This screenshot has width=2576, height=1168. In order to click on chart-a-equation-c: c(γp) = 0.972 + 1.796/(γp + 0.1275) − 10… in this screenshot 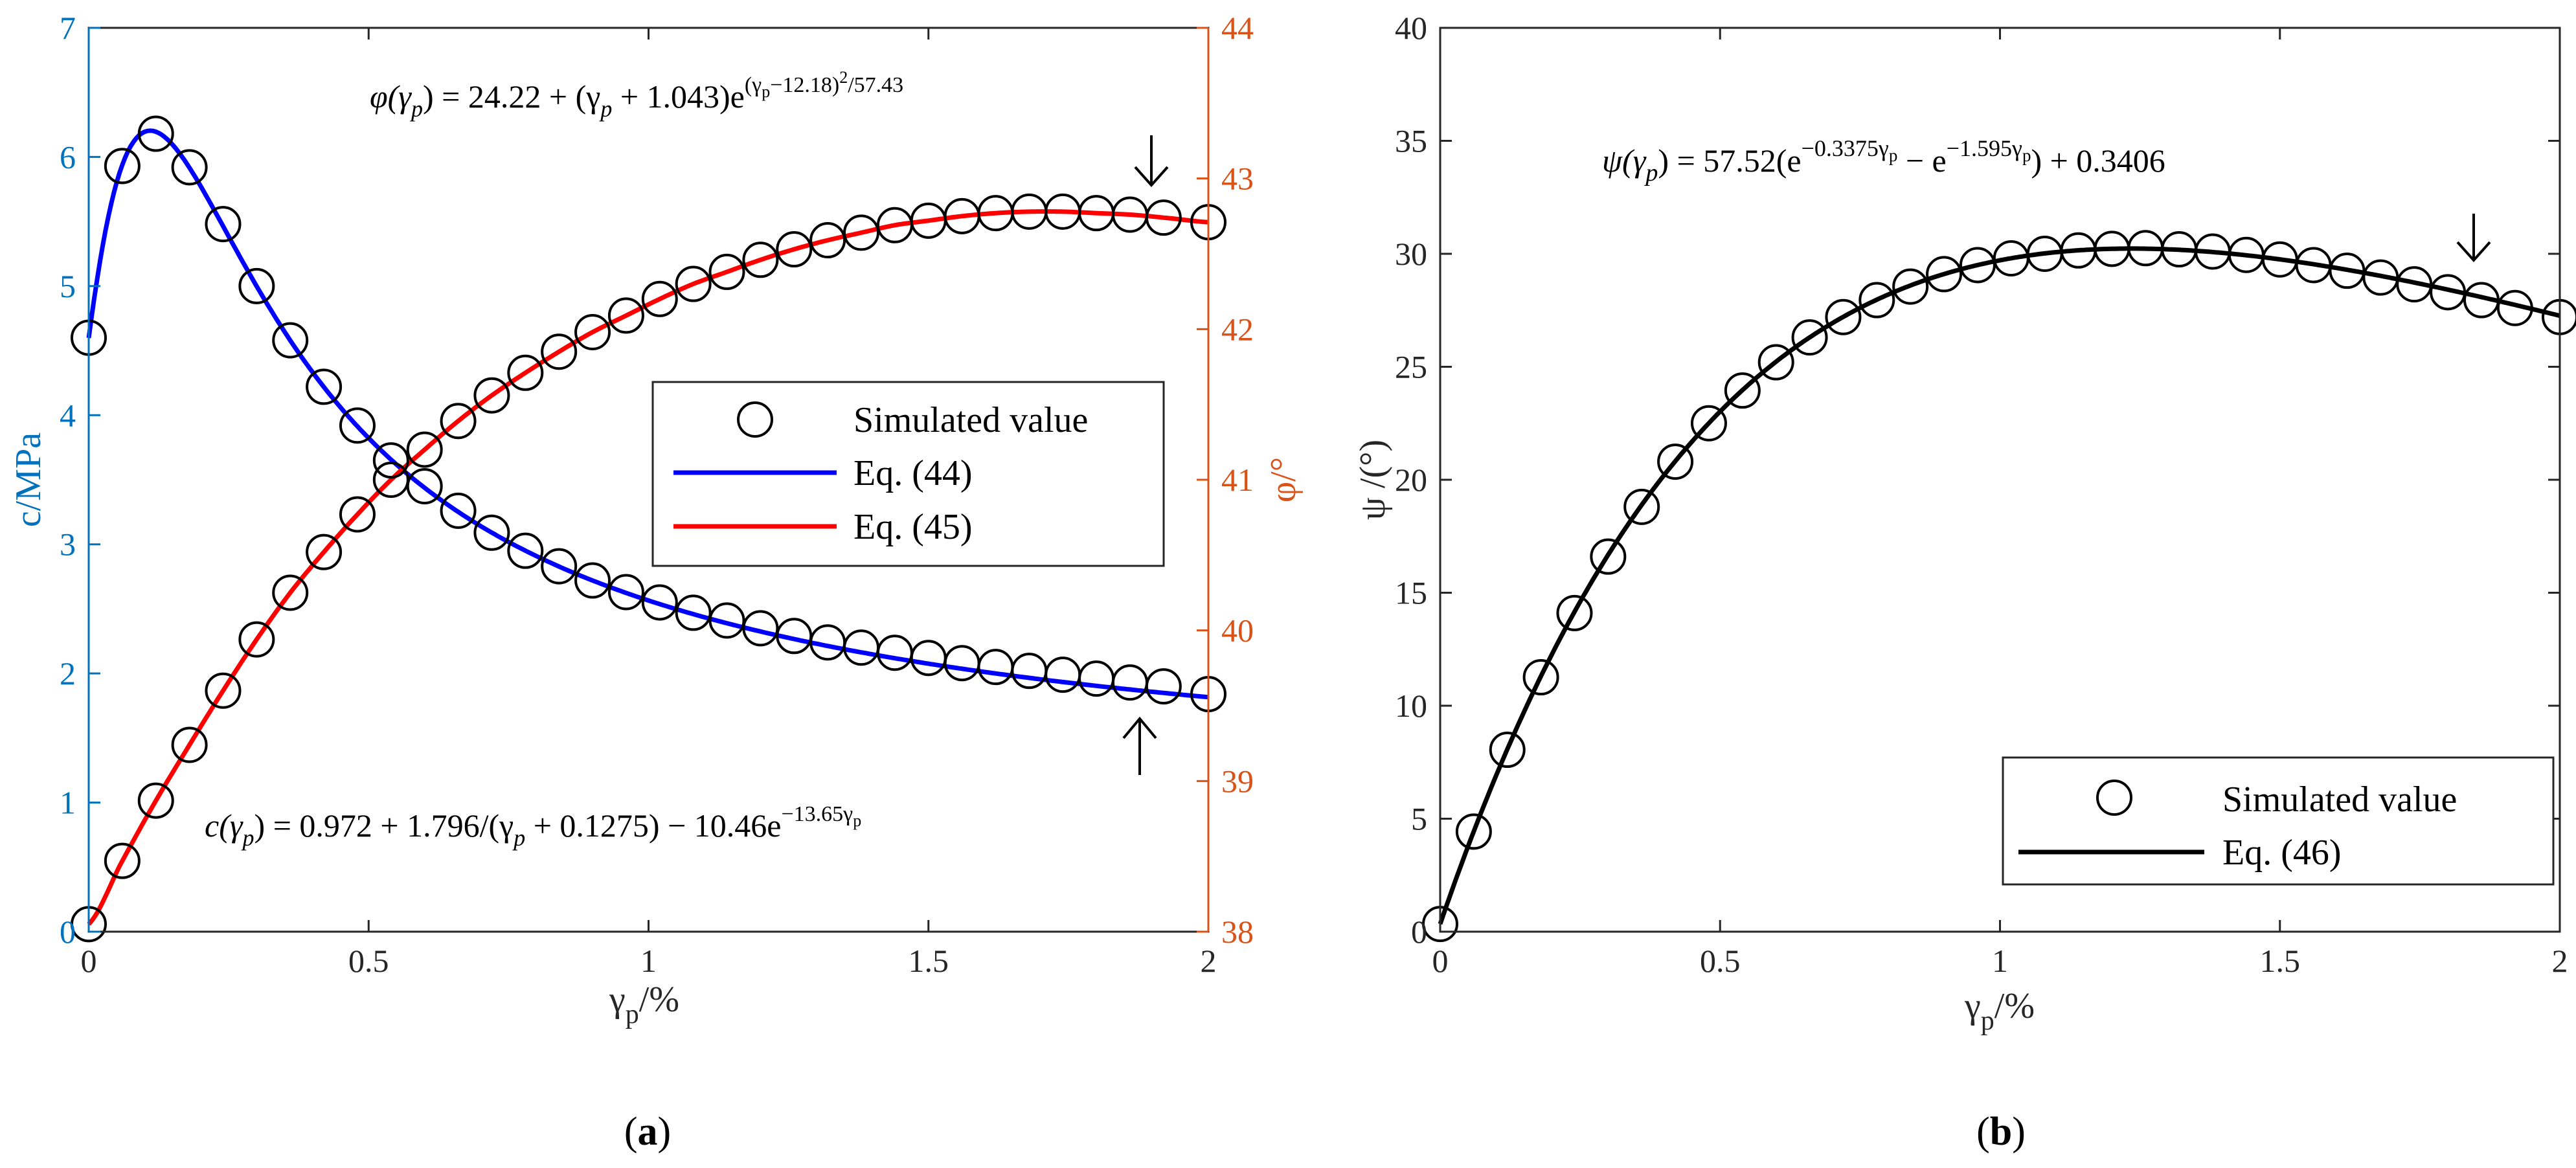, I will do `click(533, 826)`.